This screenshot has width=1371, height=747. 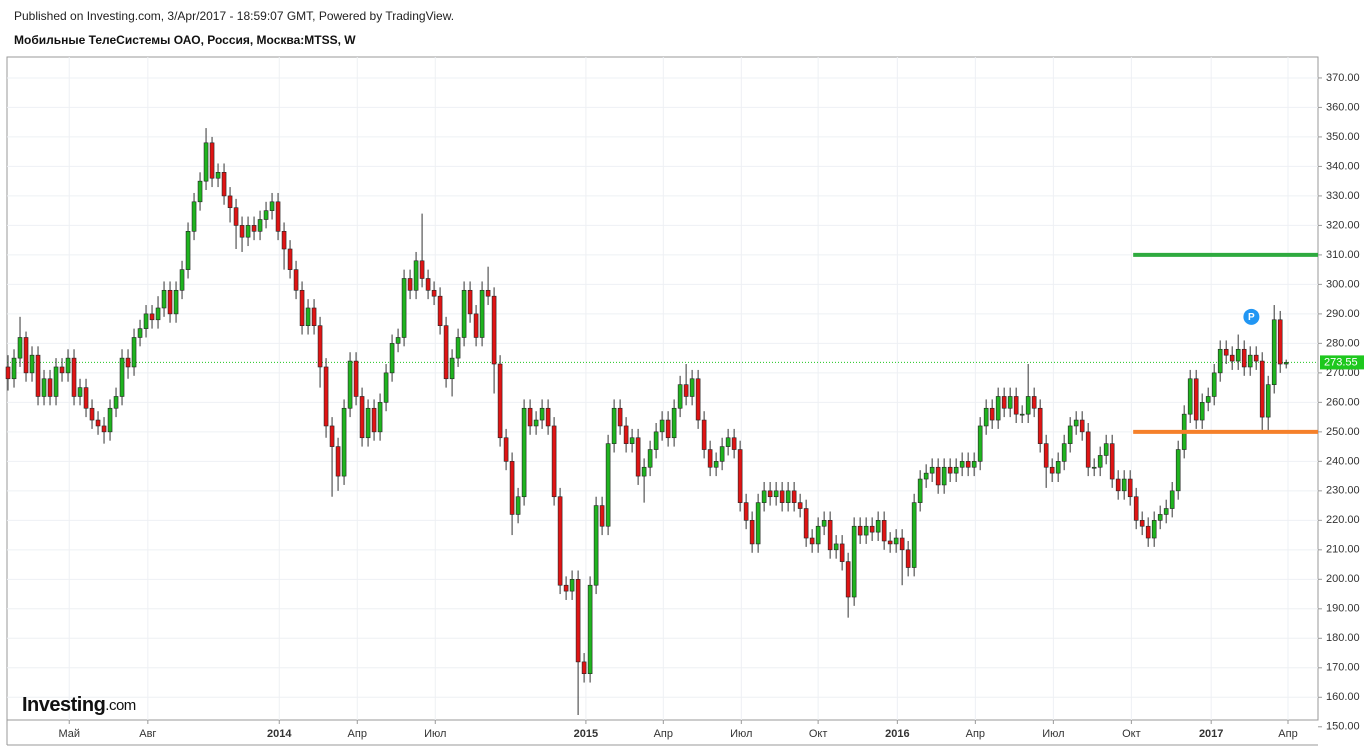 I want to click on y-tick-label: 320.00, so click(x=1343, y=225).